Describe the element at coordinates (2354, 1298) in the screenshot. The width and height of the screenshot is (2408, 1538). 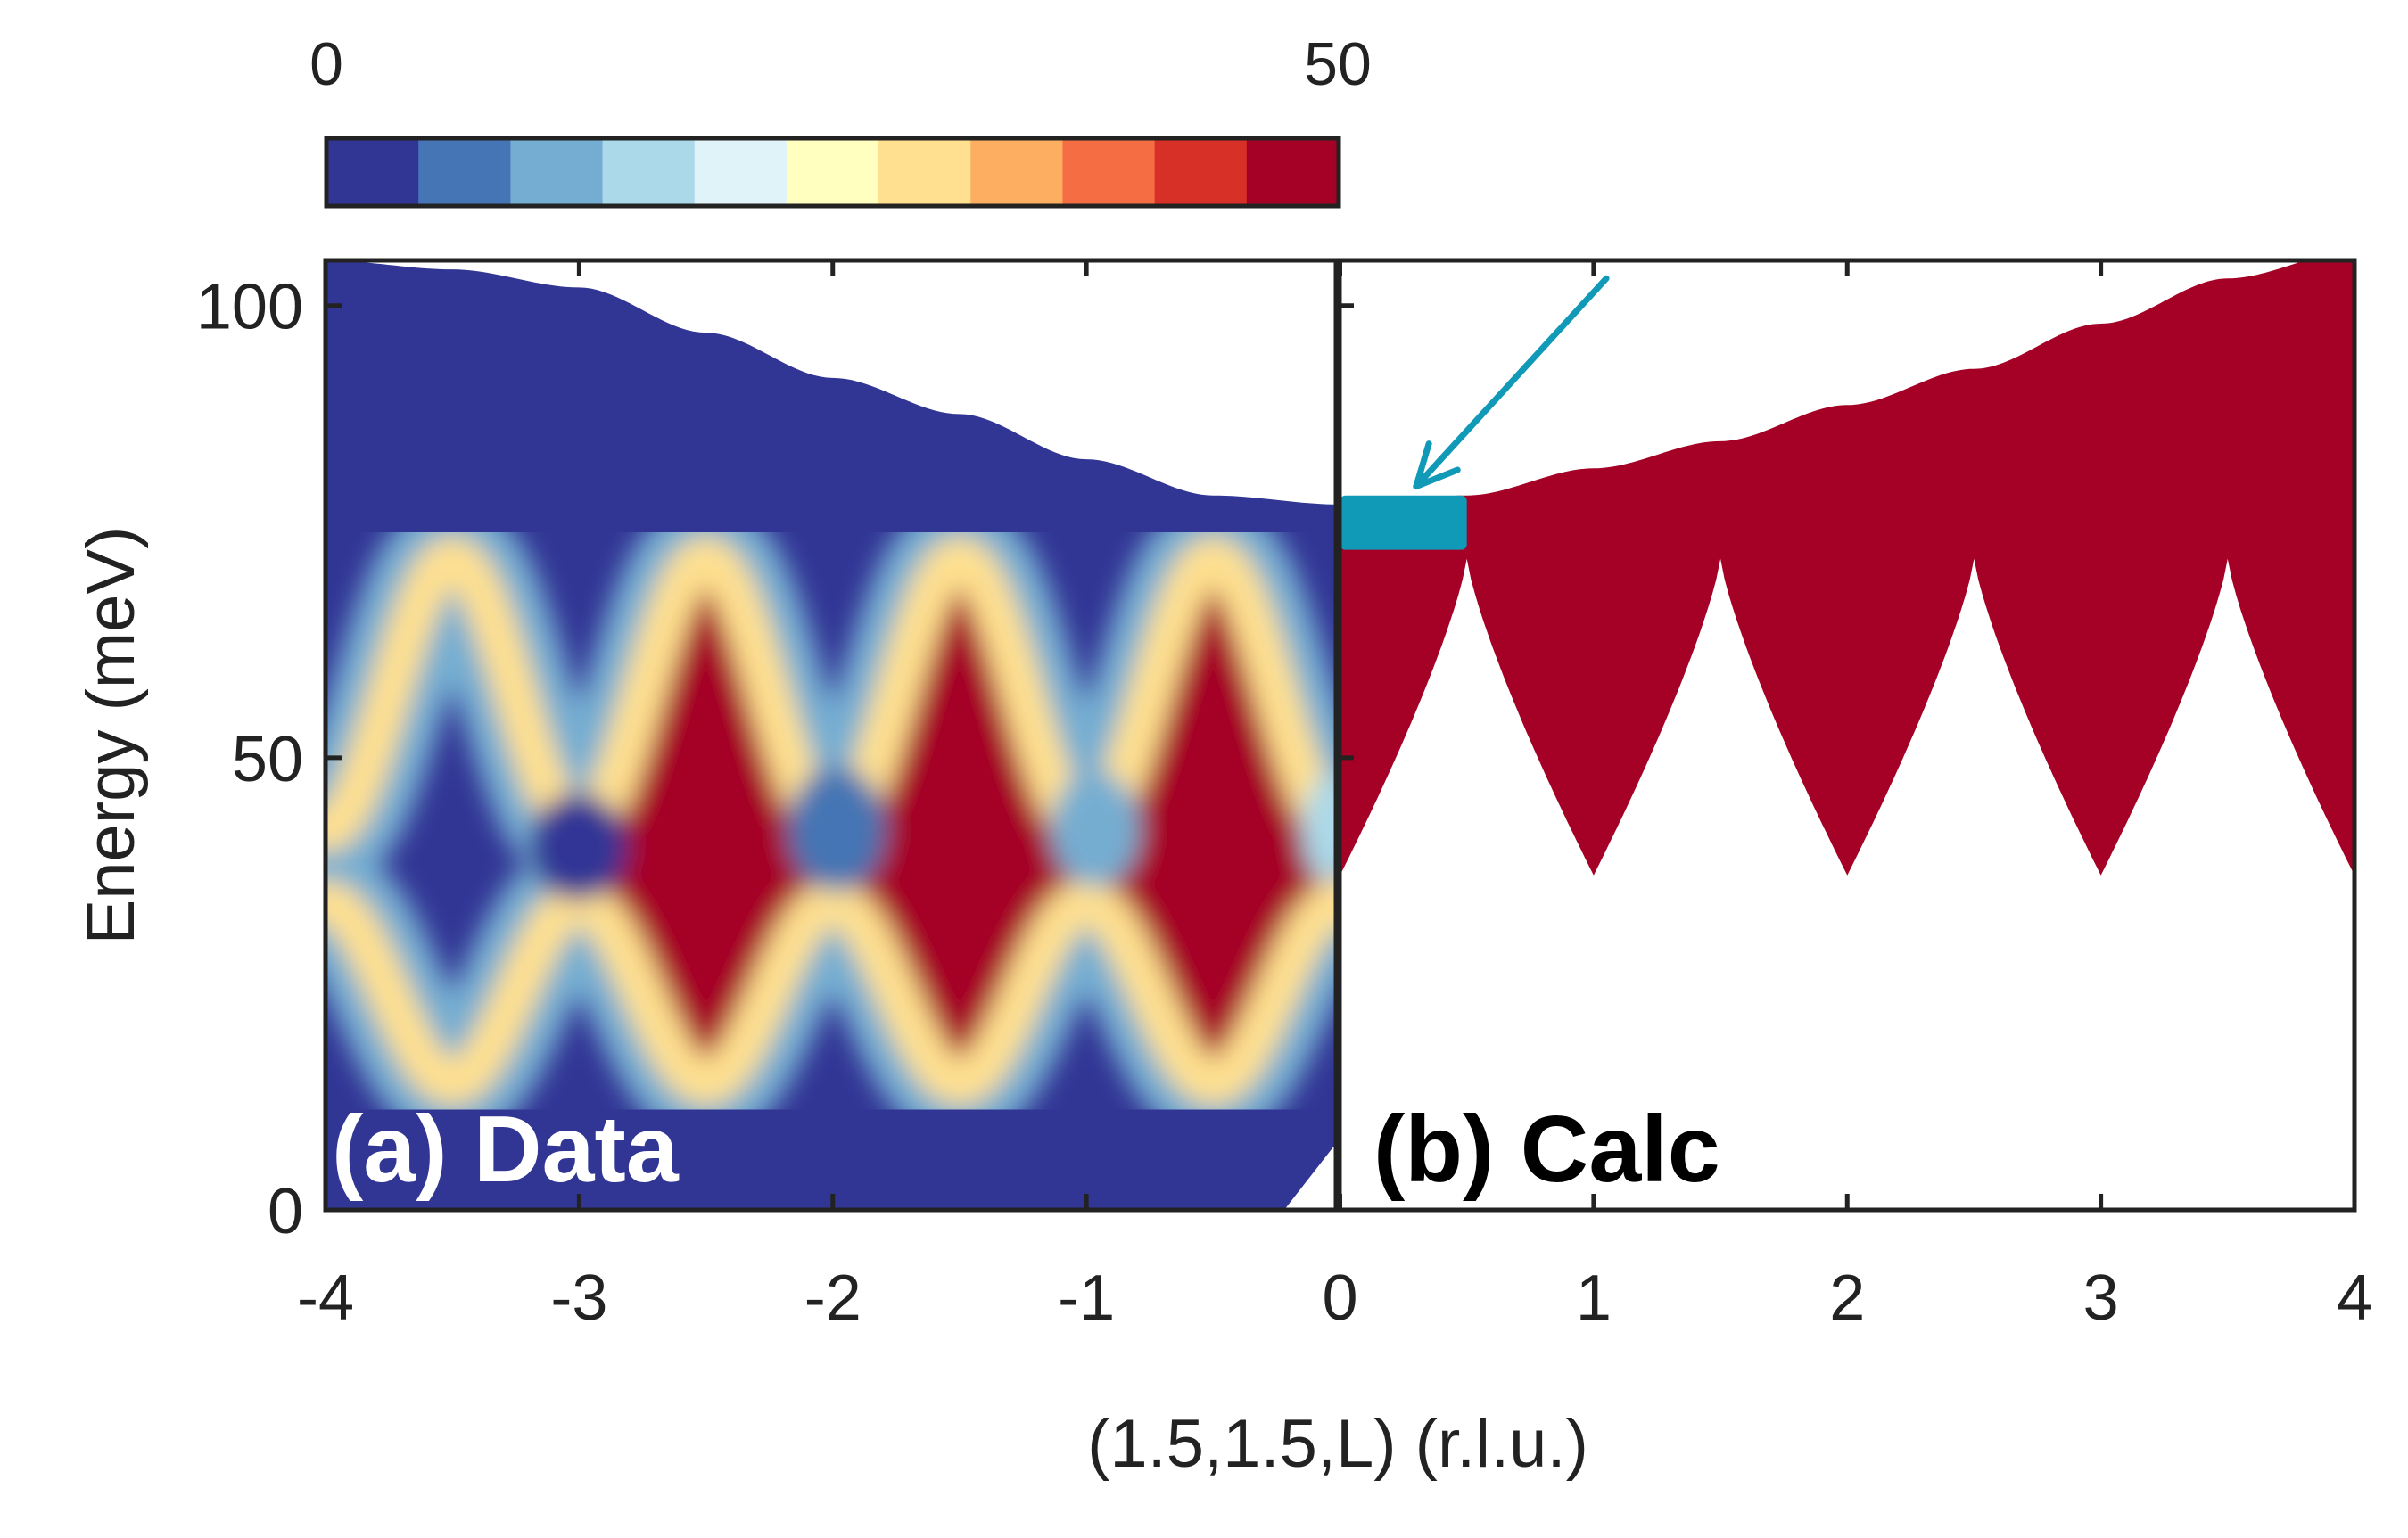
I see `x-tick-label: 4` at that location.